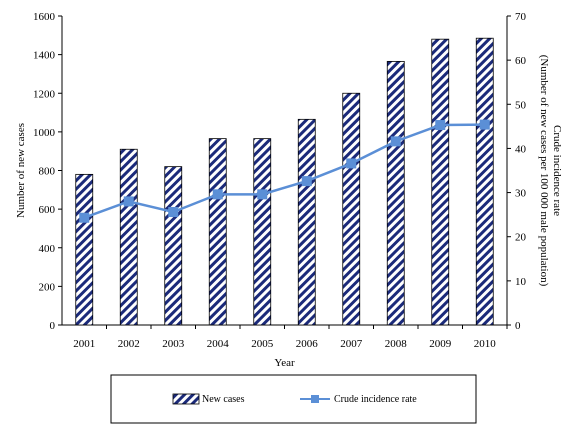  What do you see at coordinates (223, 399) in the screenshot?
I see `legend-label-new-cases: New cases` at bounding box center [223, 399].